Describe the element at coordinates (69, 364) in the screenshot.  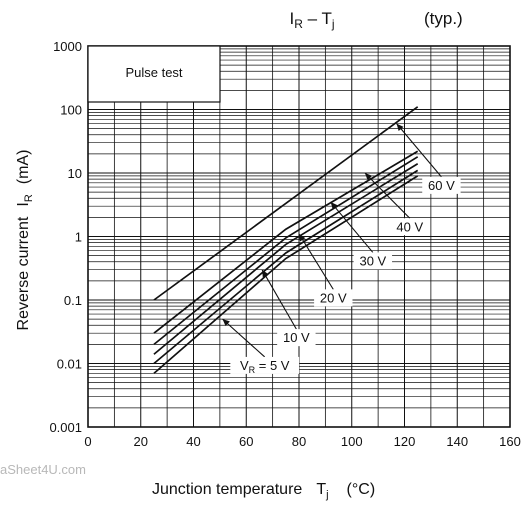
I see `y-tick-label: 0.01` at that location.